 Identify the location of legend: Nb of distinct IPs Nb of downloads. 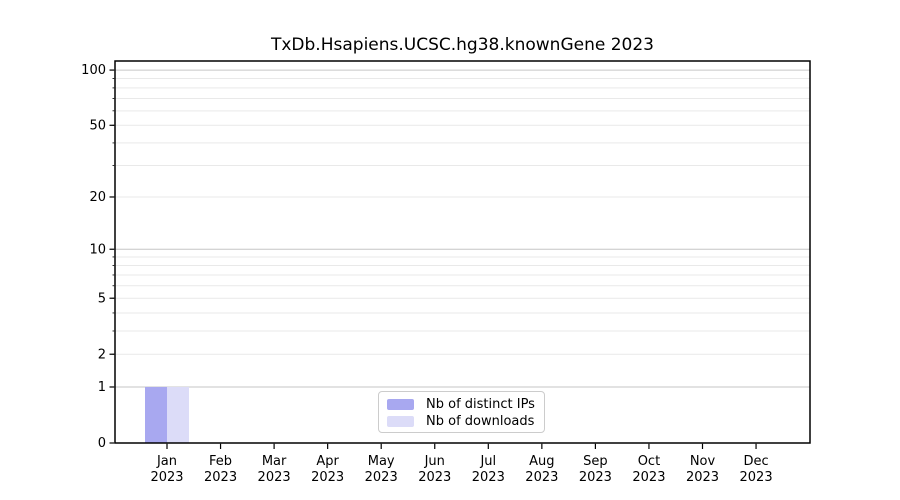
(461, 412).